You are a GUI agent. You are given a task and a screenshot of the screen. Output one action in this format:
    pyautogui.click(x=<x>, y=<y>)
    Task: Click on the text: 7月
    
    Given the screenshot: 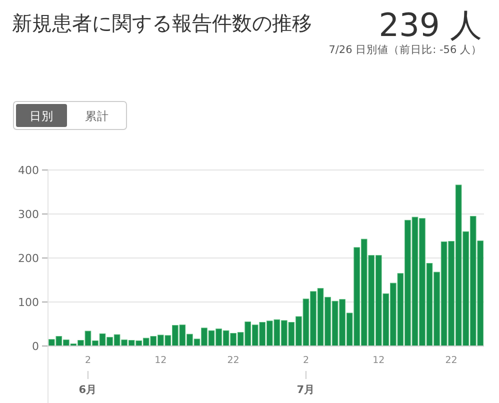 What is the action you would take?
    pyautogui.click(x=306, y=390)
    